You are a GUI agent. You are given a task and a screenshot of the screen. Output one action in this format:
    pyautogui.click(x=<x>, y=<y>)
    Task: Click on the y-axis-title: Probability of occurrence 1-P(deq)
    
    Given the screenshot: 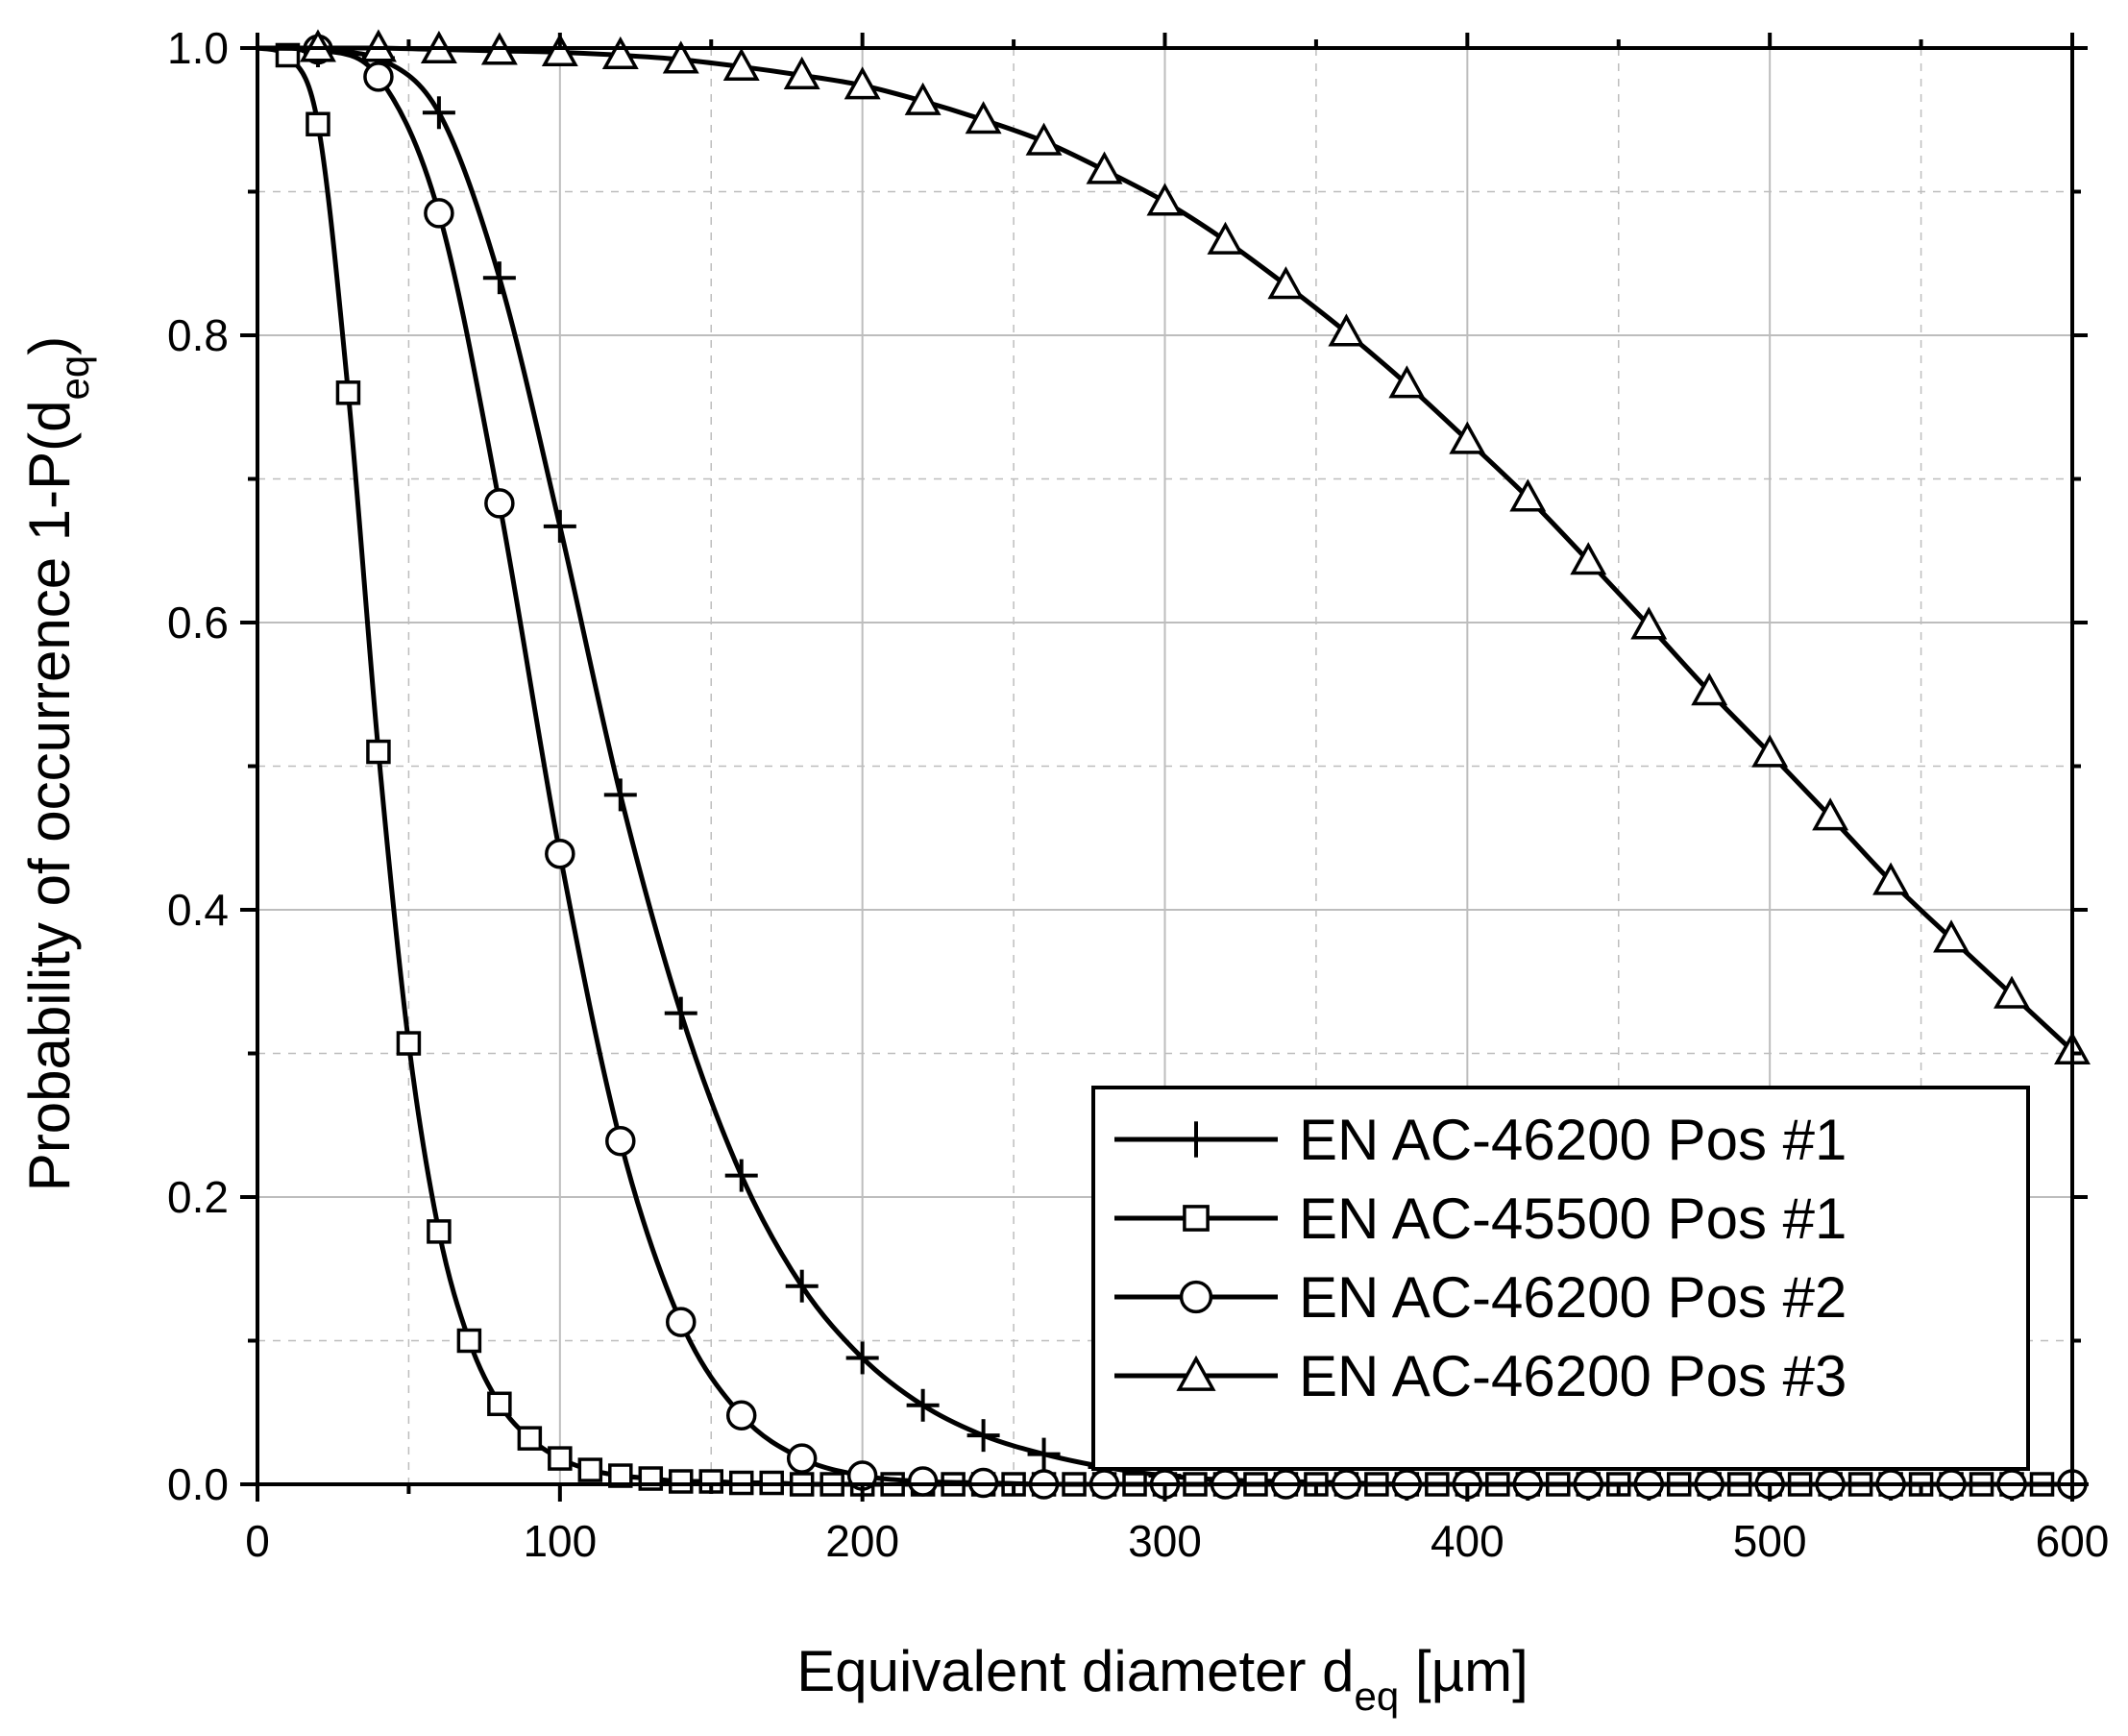 What is the action you would take?
    pyautogui.click(x=57, y=763)
    